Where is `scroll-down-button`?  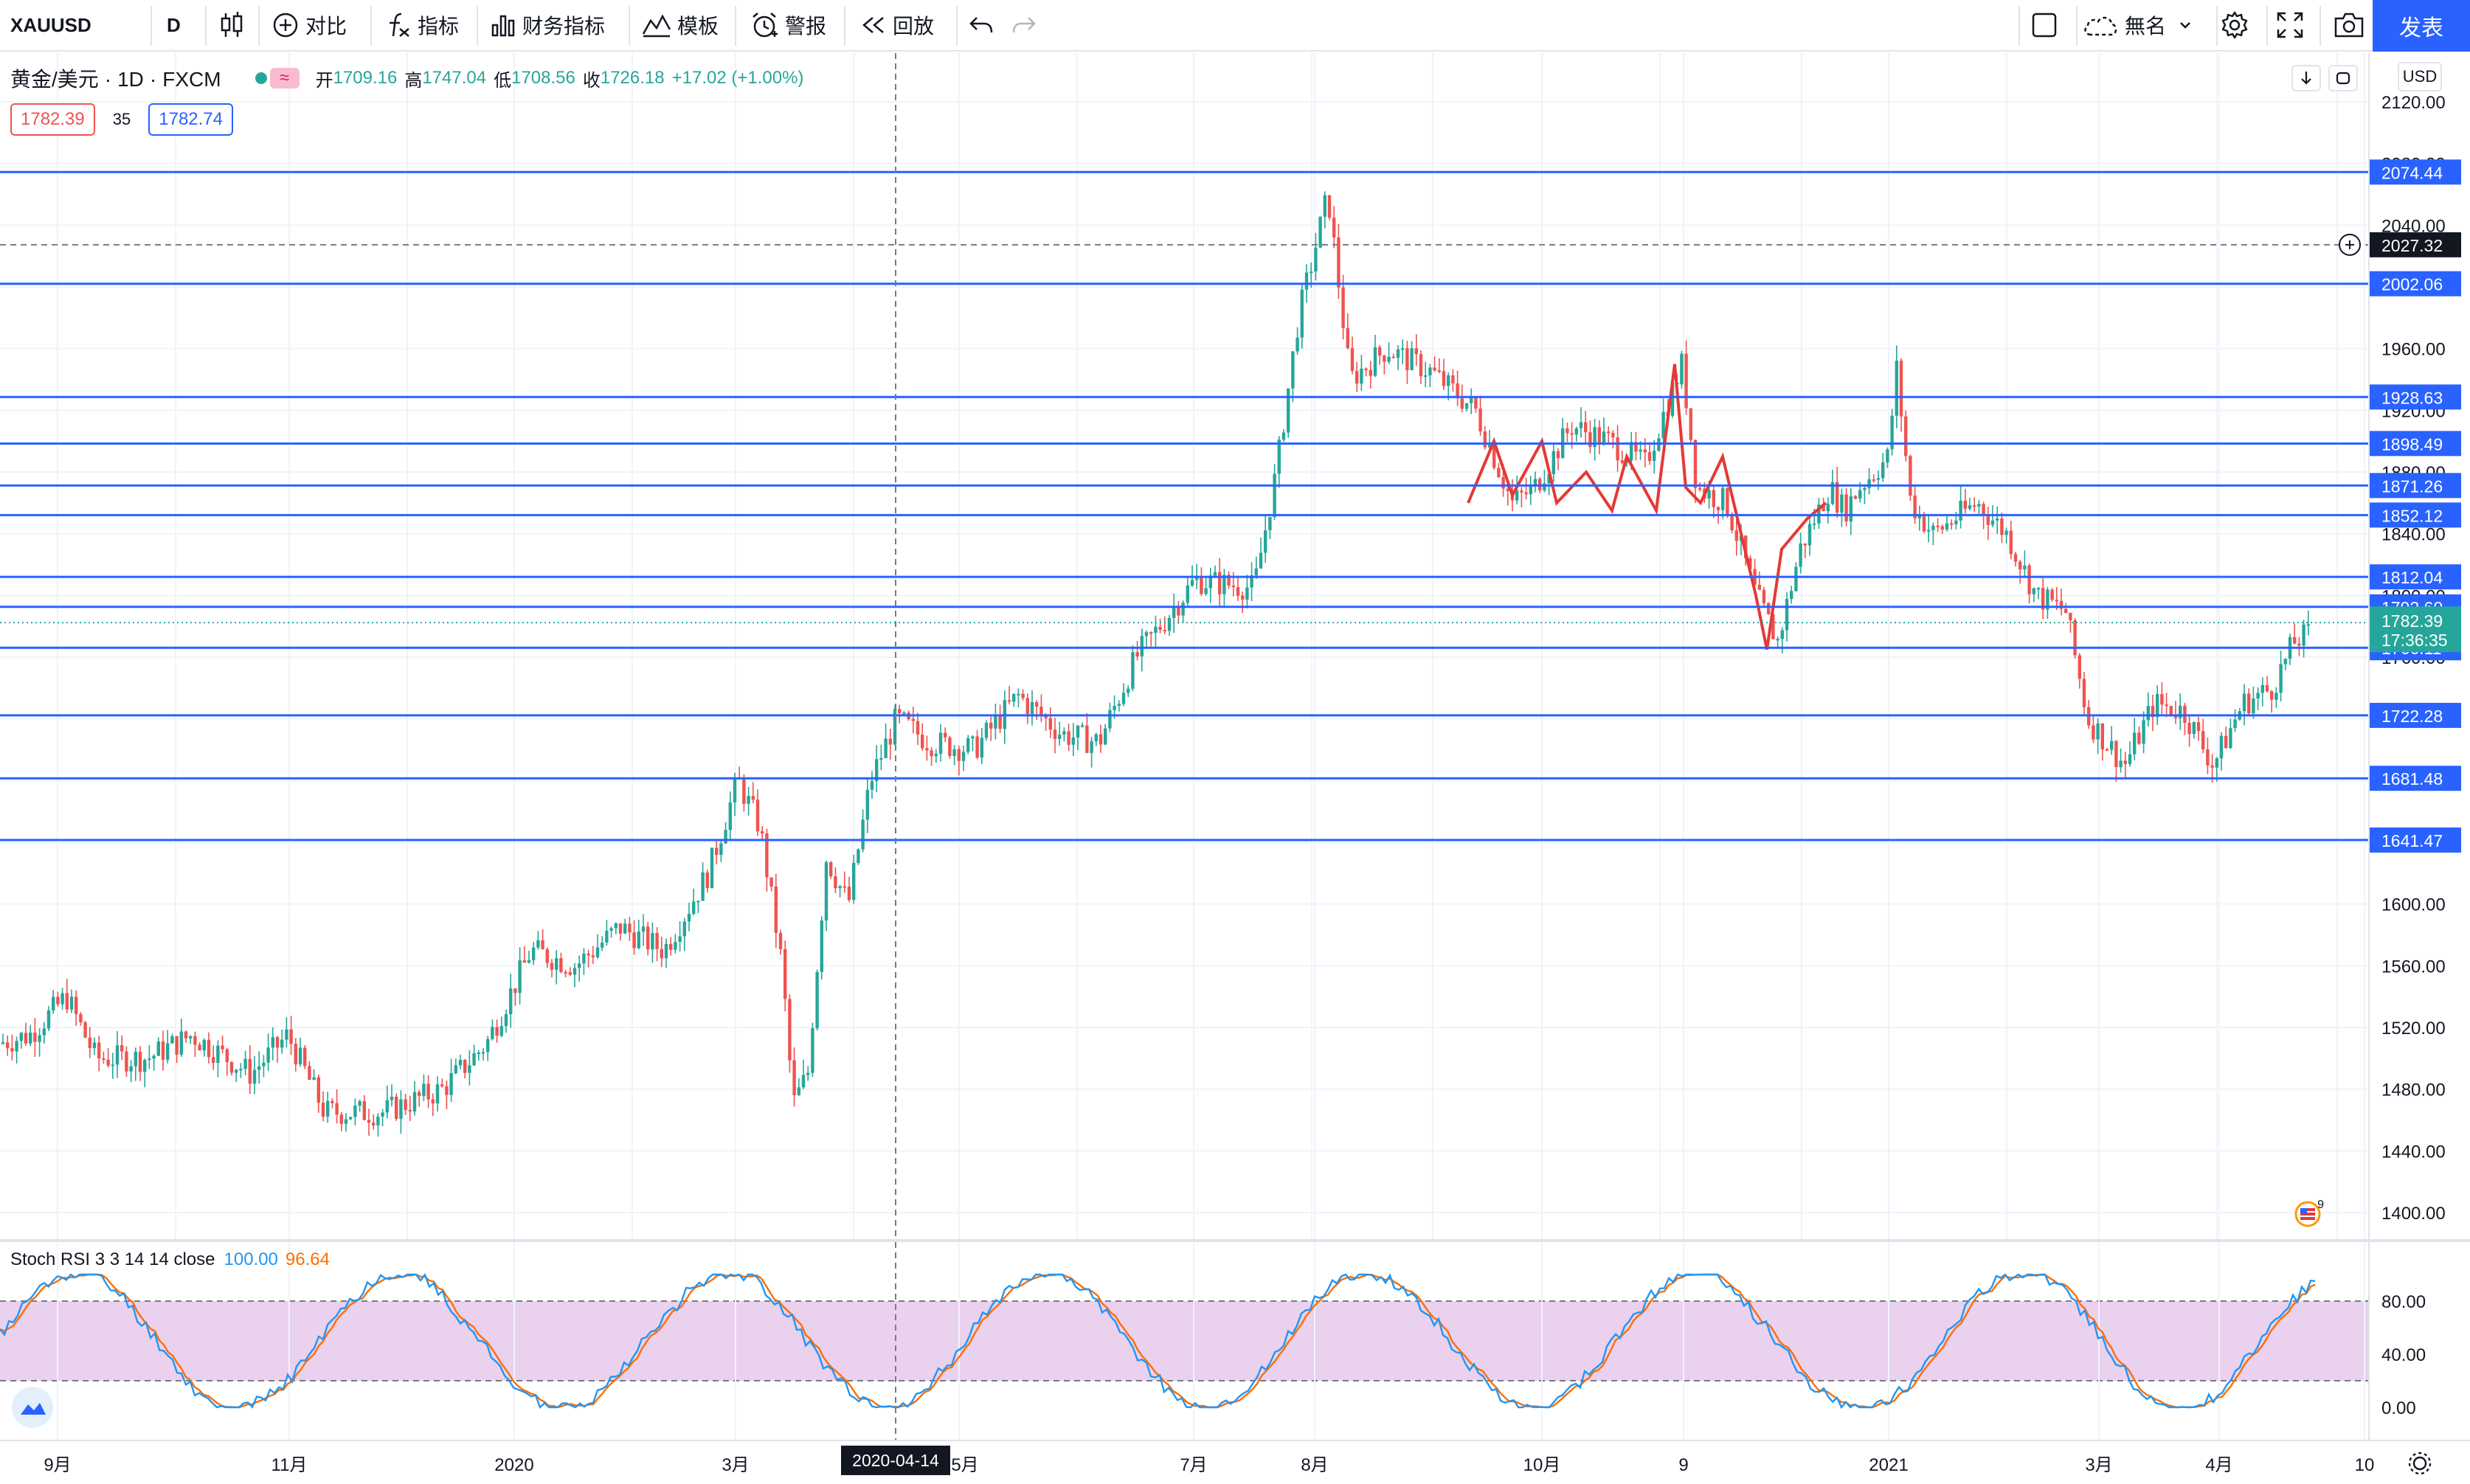
scroll-down-button is located at coordinates (2306, 78).